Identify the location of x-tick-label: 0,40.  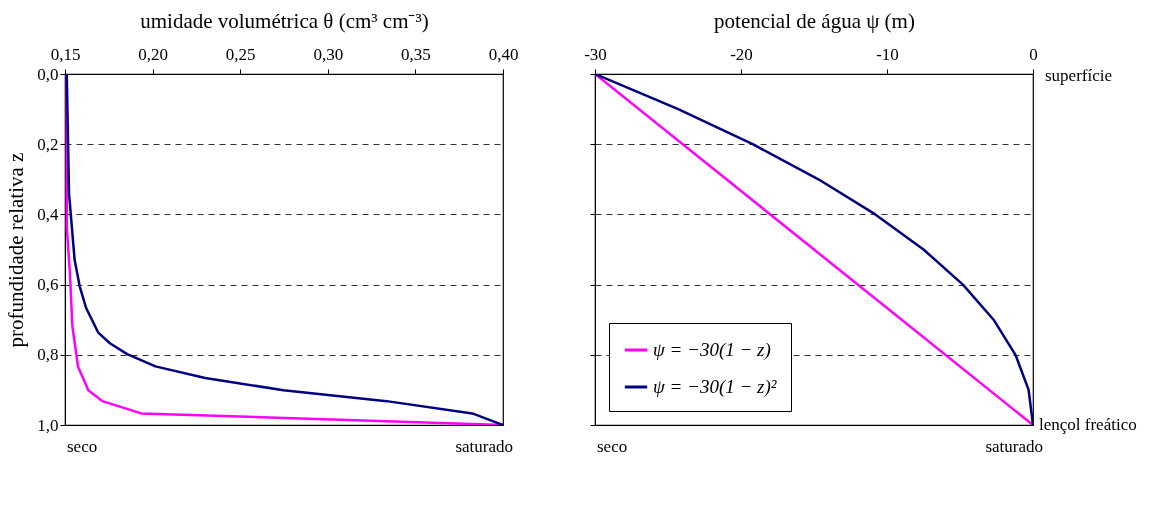
(503, 54).